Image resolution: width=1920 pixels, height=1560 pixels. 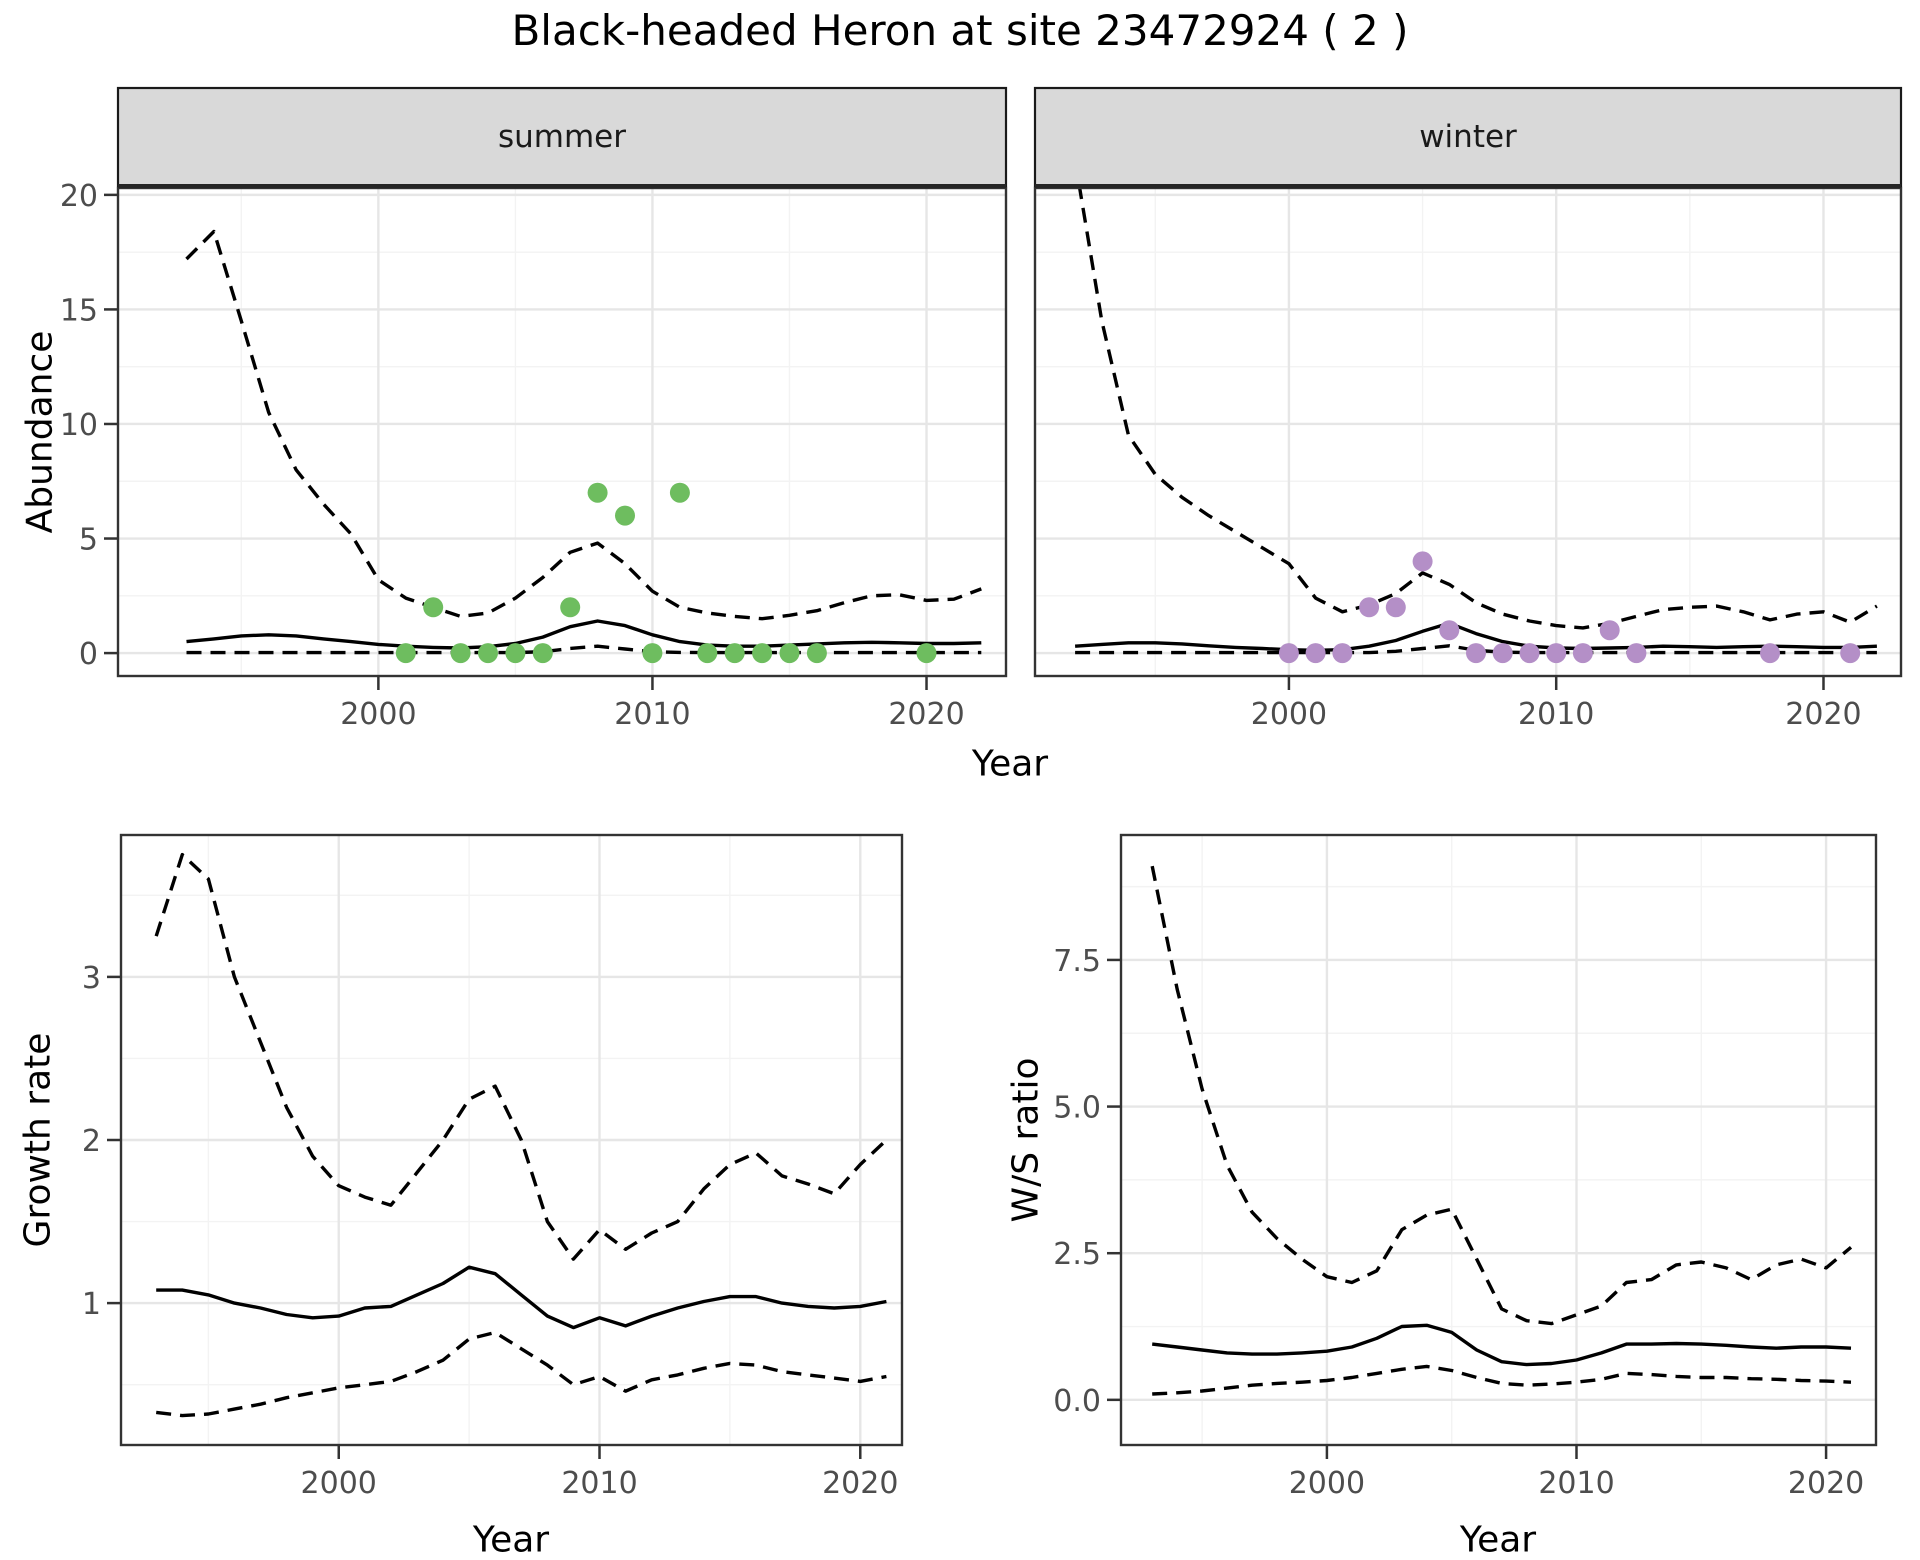 What do you see at coordinates (1502, 1380) in the screenshot?
I see `ws-ratio-lower_ci-line` at bounding box center [1502, 1380].